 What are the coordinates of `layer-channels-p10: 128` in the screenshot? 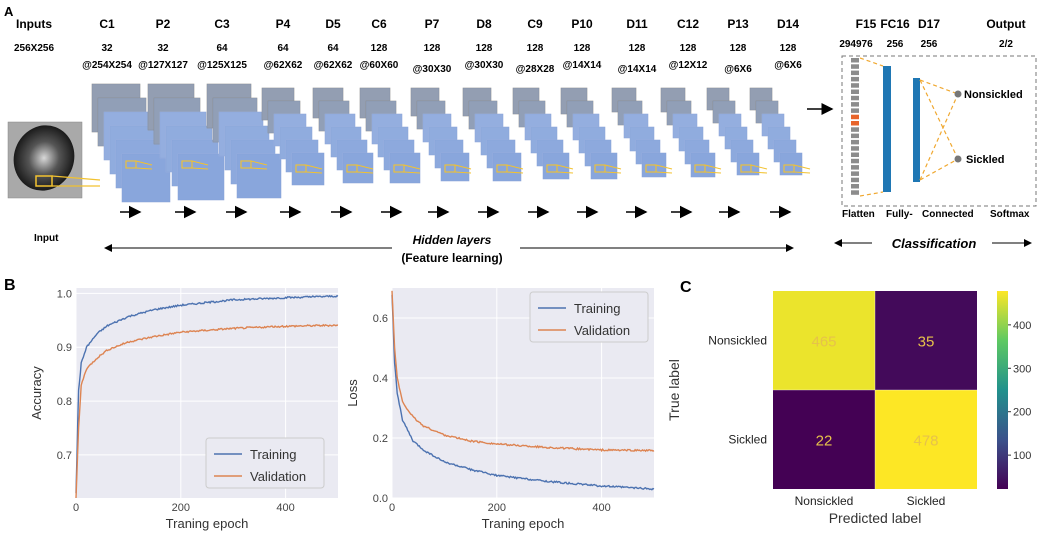 It's located at (582, 48).